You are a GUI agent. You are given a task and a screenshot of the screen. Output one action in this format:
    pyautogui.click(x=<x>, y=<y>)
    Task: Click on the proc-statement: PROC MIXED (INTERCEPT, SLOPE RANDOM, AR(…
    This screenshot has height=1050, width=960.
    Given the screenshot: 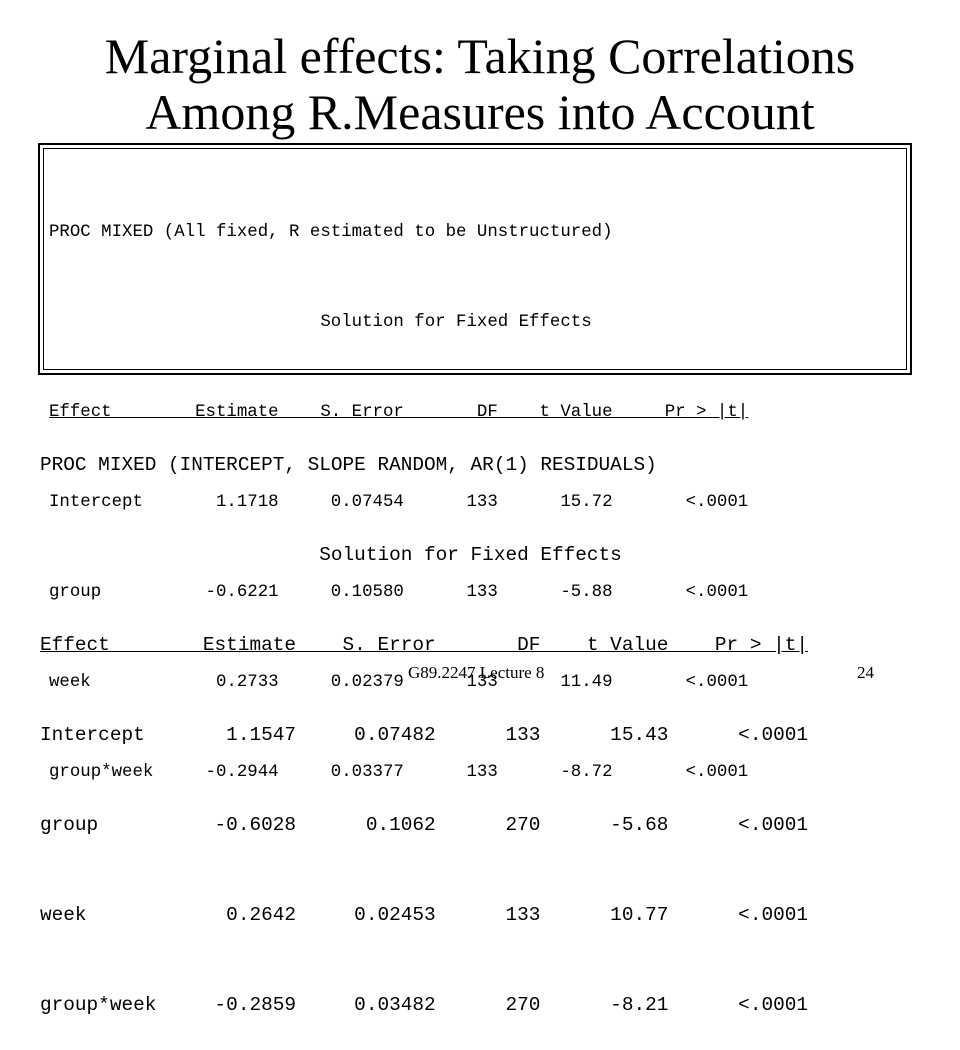 What is the action you would take?
    pyautogui.click(x=348, y=465)
    